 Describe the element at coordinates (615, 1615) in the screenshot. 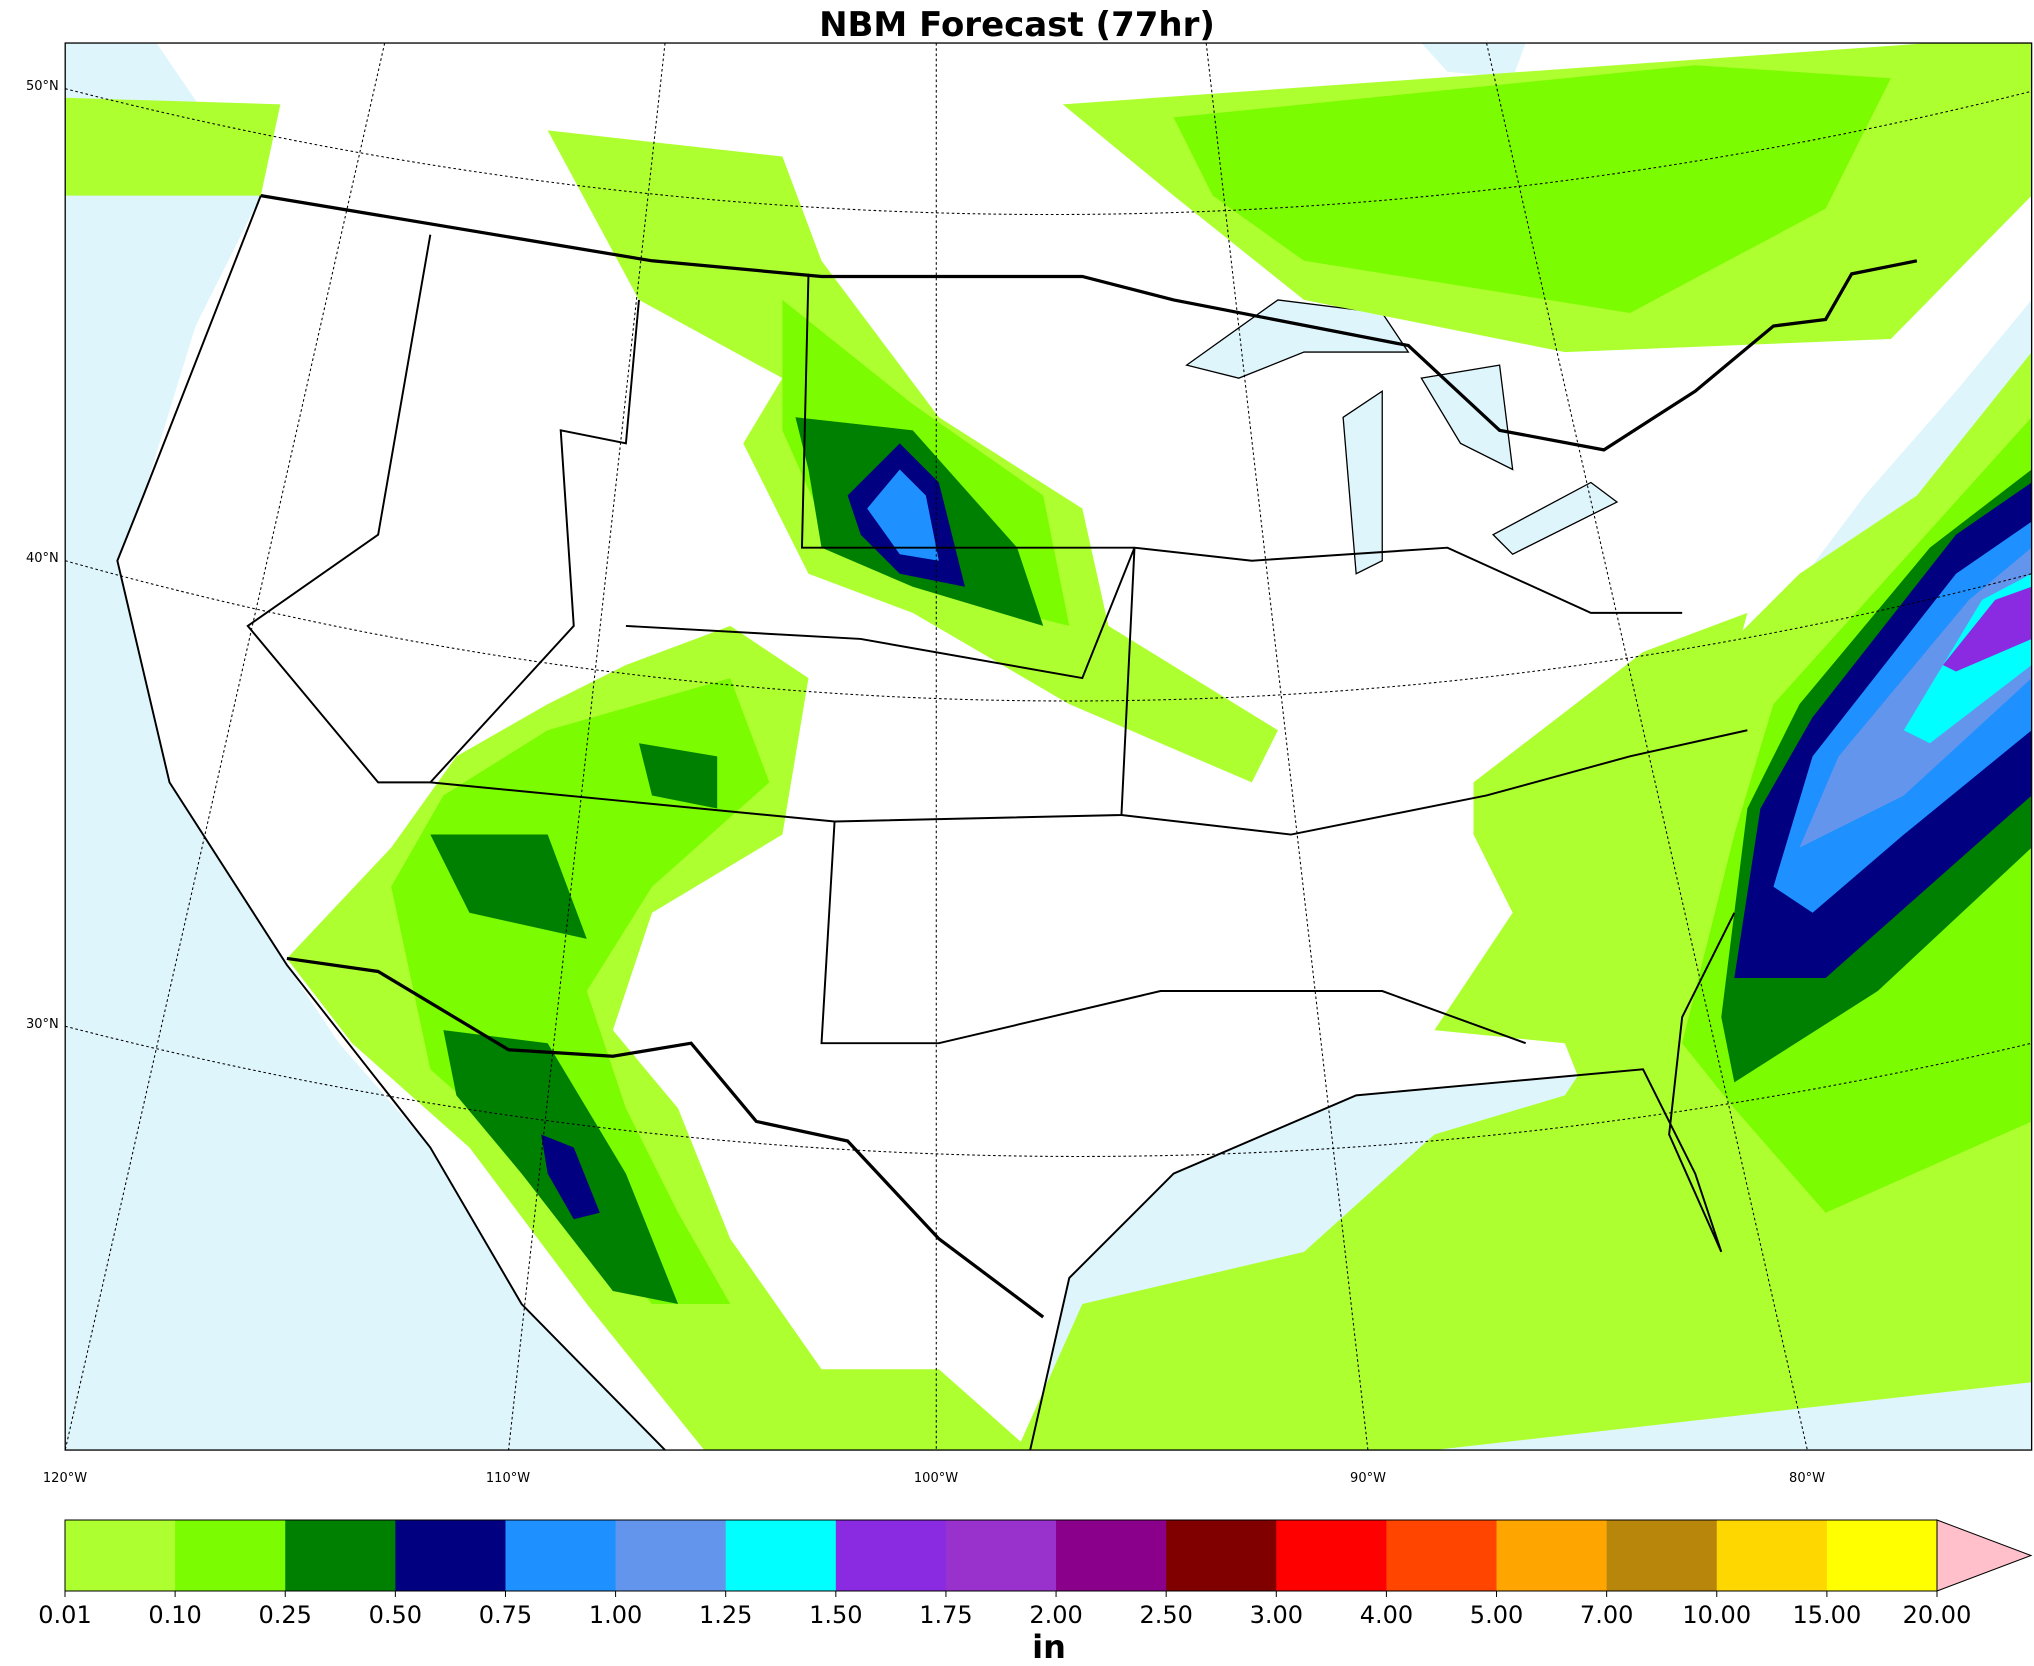

I see `colorbar-label: 1.00` at that location.